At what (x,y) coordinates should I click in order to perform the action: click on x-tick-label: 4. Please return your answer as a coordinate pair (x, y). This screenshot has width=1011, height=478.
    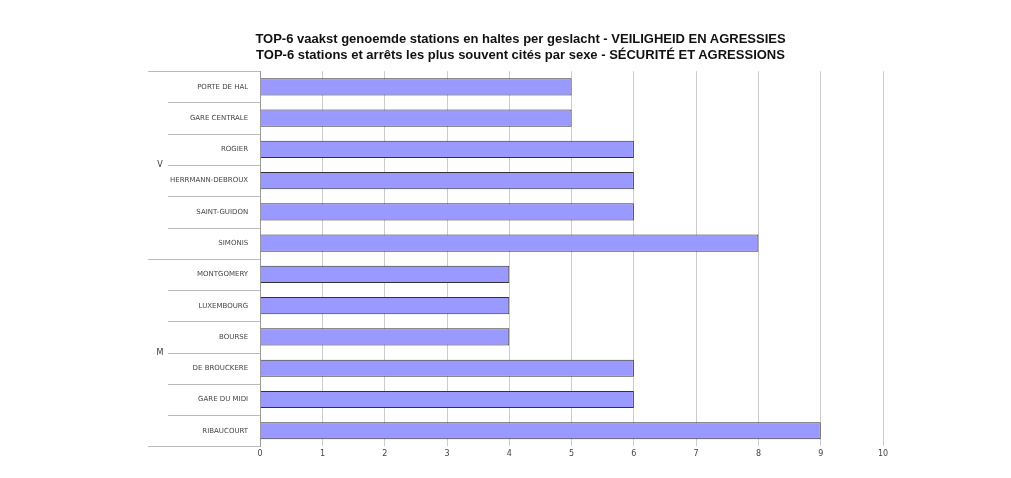
    Looking at the image, I should click on (509, 454).